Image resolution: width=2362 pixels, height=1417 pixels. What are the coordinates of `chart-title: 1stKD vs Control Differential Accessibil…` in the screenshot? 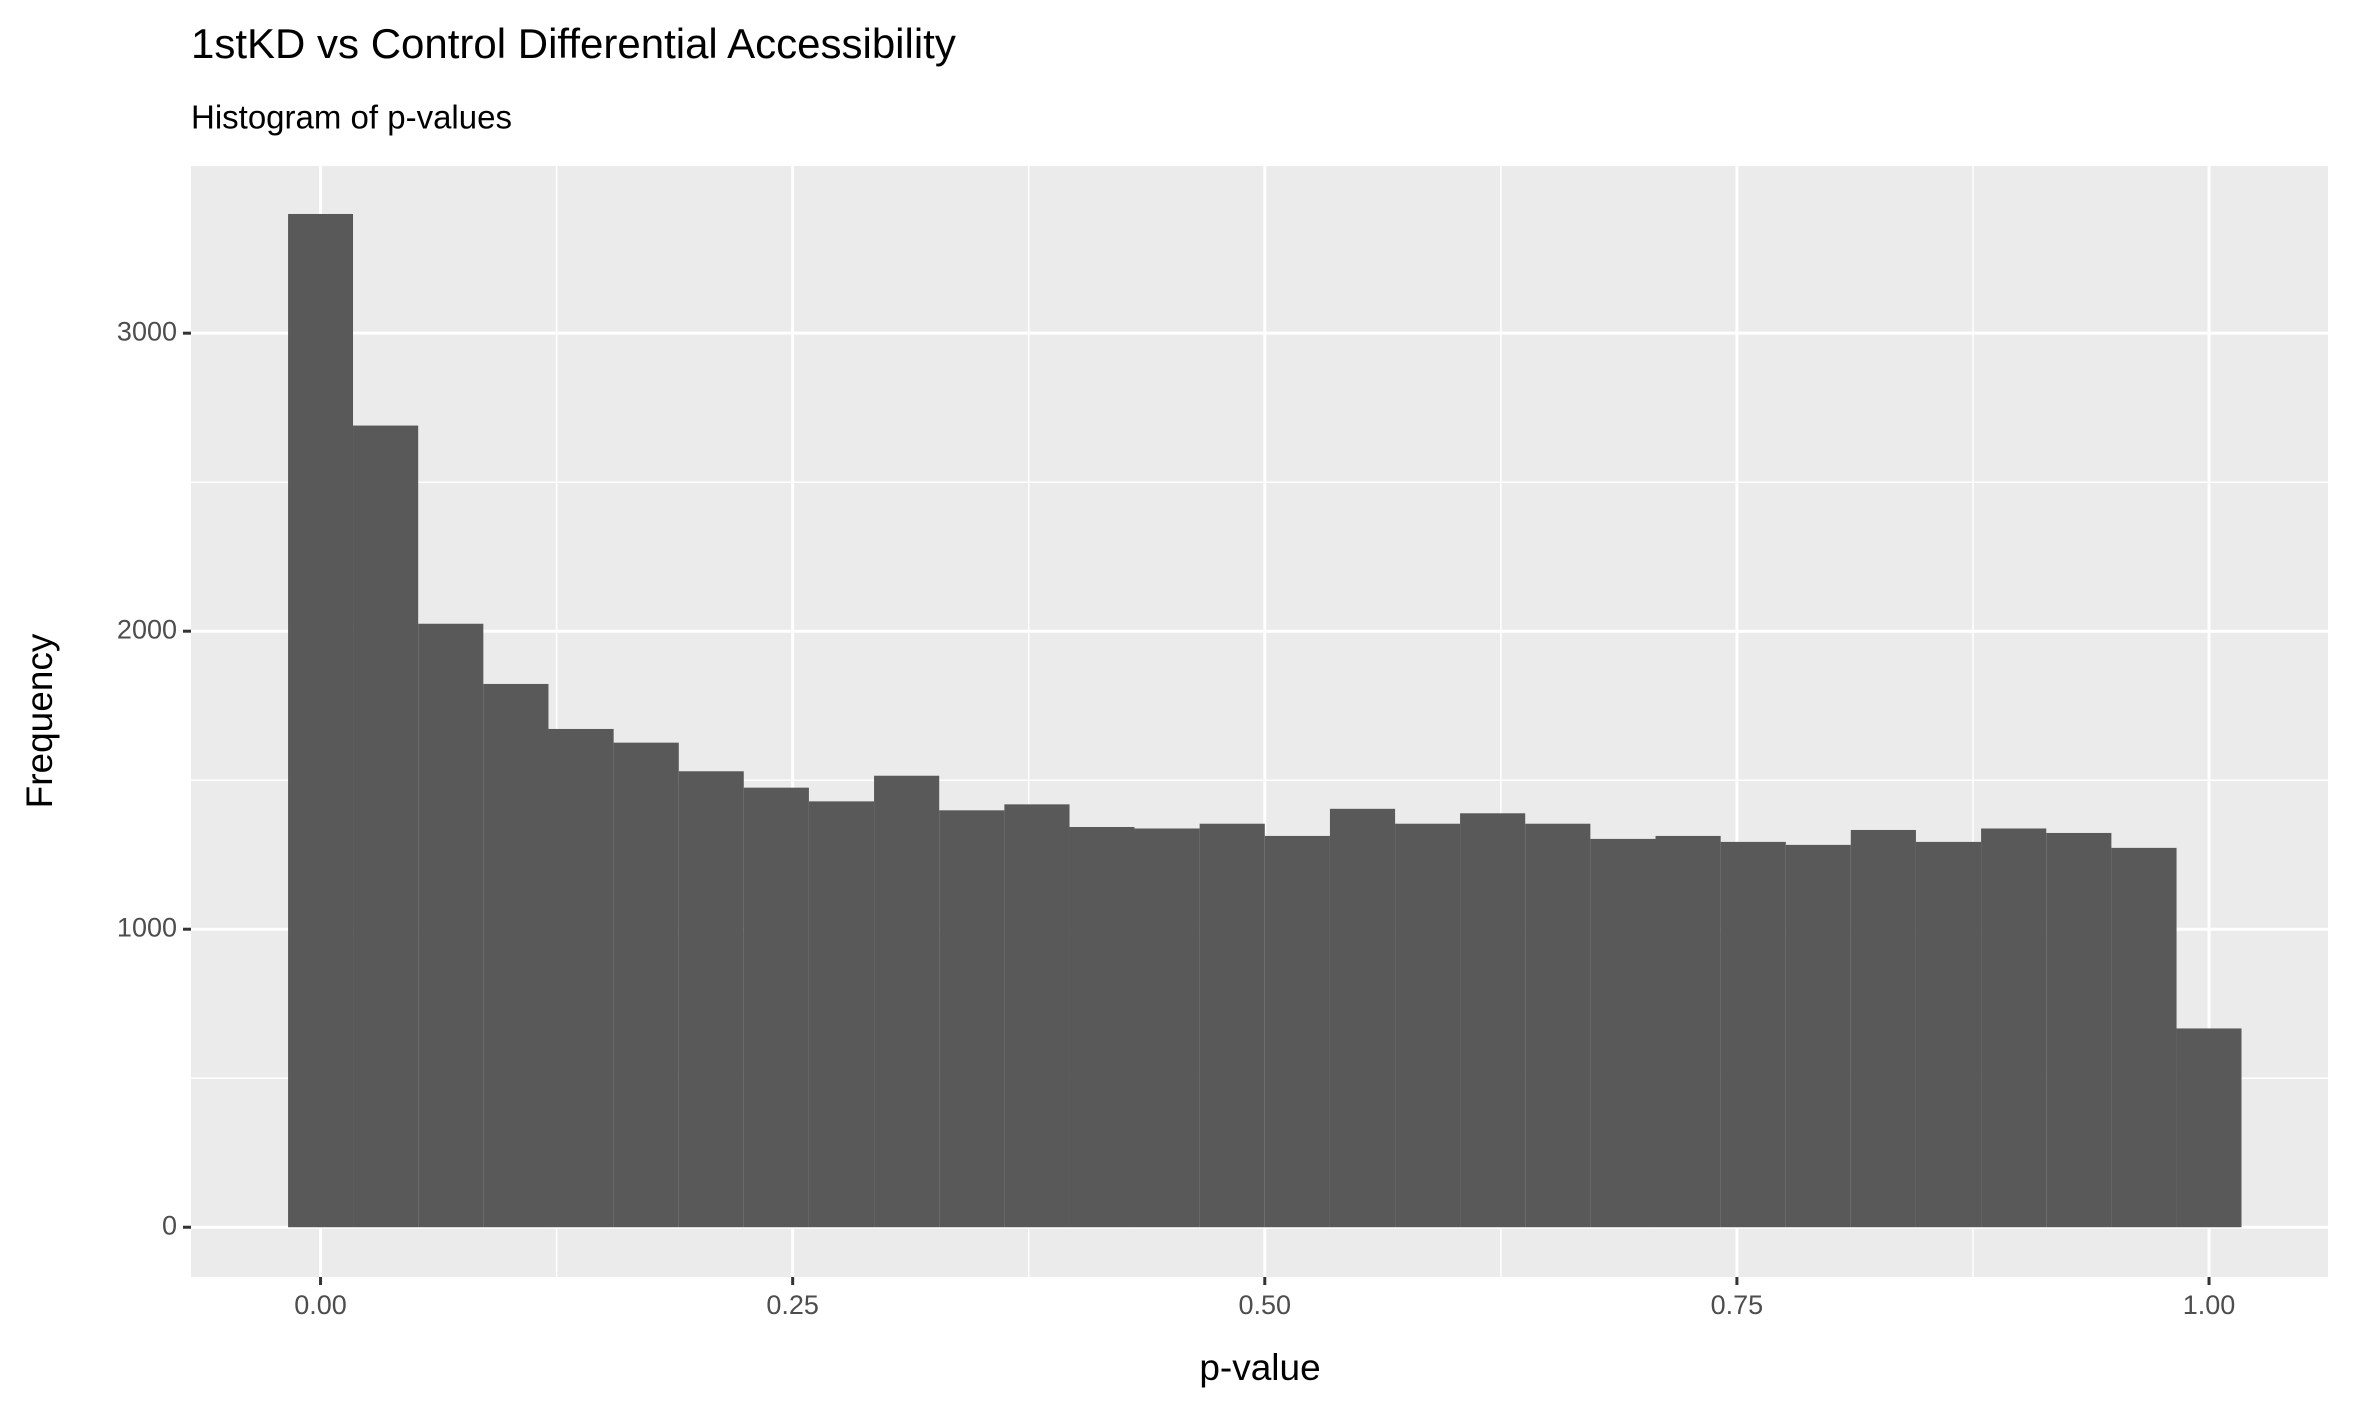 It's located at (573, 43).